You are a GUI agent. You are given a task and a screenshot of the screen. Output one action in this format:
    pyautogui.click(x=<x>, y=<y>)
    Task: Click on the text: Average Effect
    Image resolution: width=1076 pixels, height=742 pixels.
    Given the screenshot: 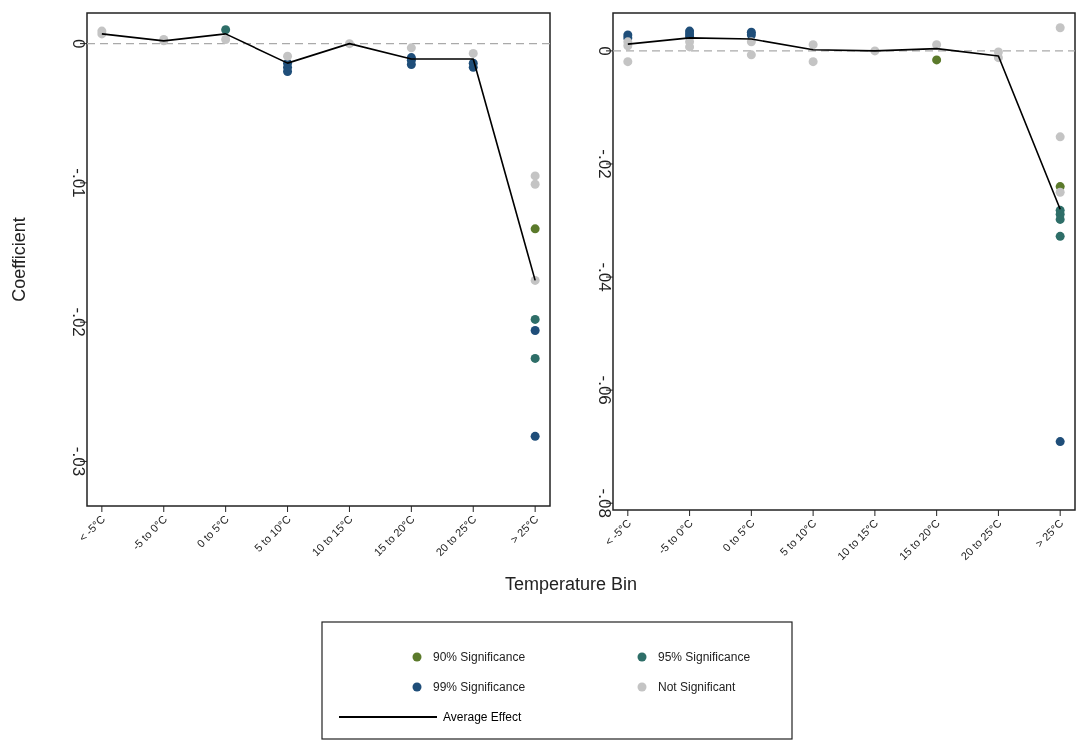 What is the action you would take?
    pyautogui.click(x=482, y=717)
    